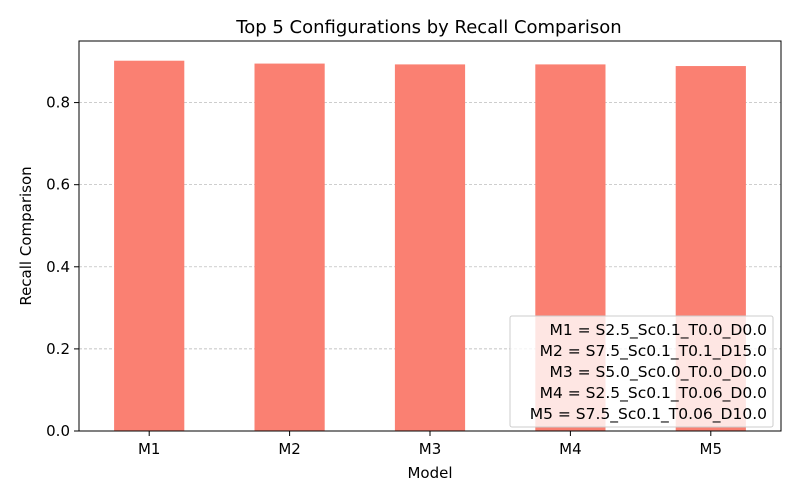  I want to click on bar-m2, so click(289, 247).